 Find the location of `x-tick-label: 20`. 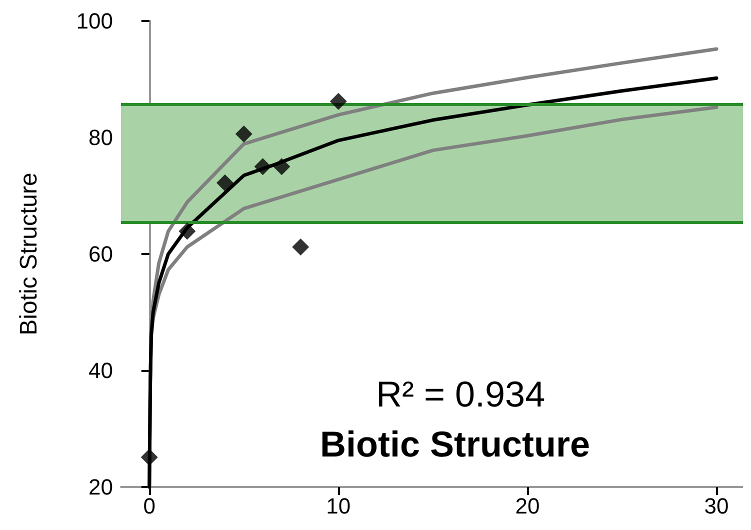

x-tick-label: 20 is located at coordinates (527, 506).